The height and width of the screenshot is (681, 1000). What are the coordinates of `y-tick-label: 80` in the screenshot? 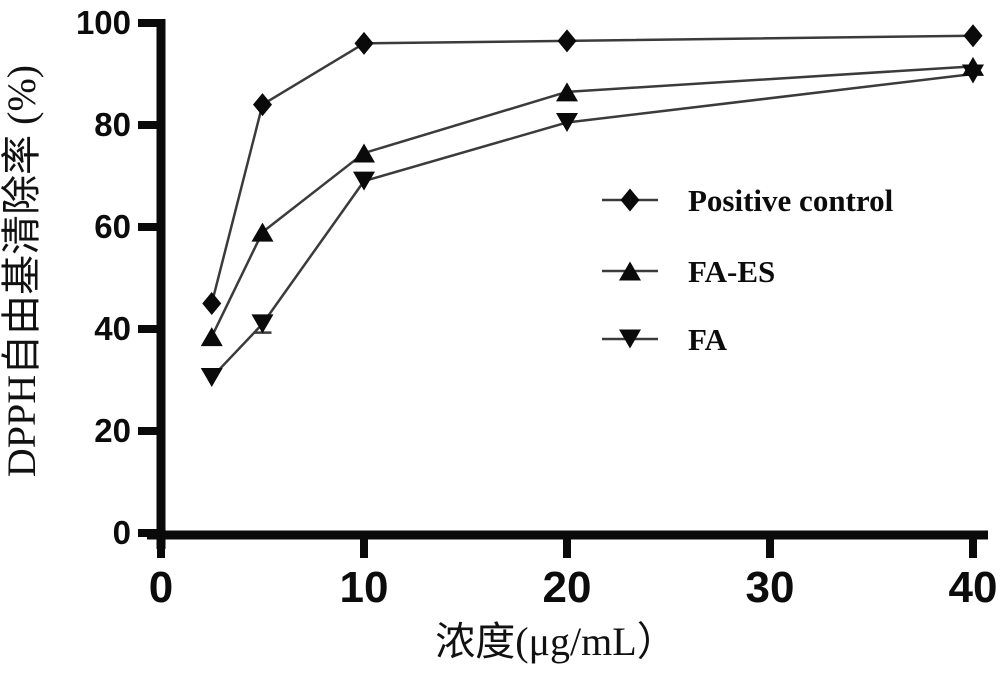 It's located at (112, 124).